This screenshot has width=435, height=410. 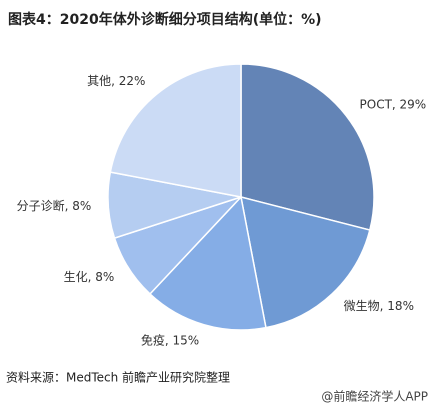 I want to click on watermark: @前瞻经济学人APP, so click(x=374, y=396).